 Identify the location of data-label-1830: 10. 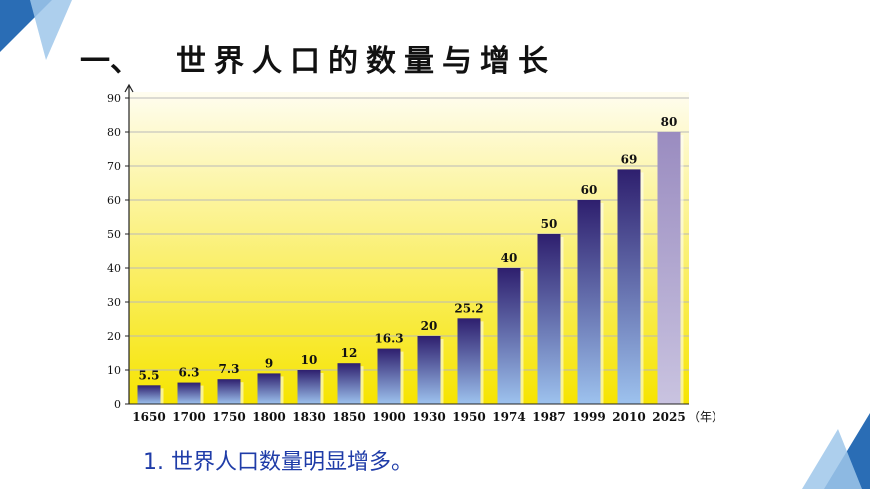
(309, 360).